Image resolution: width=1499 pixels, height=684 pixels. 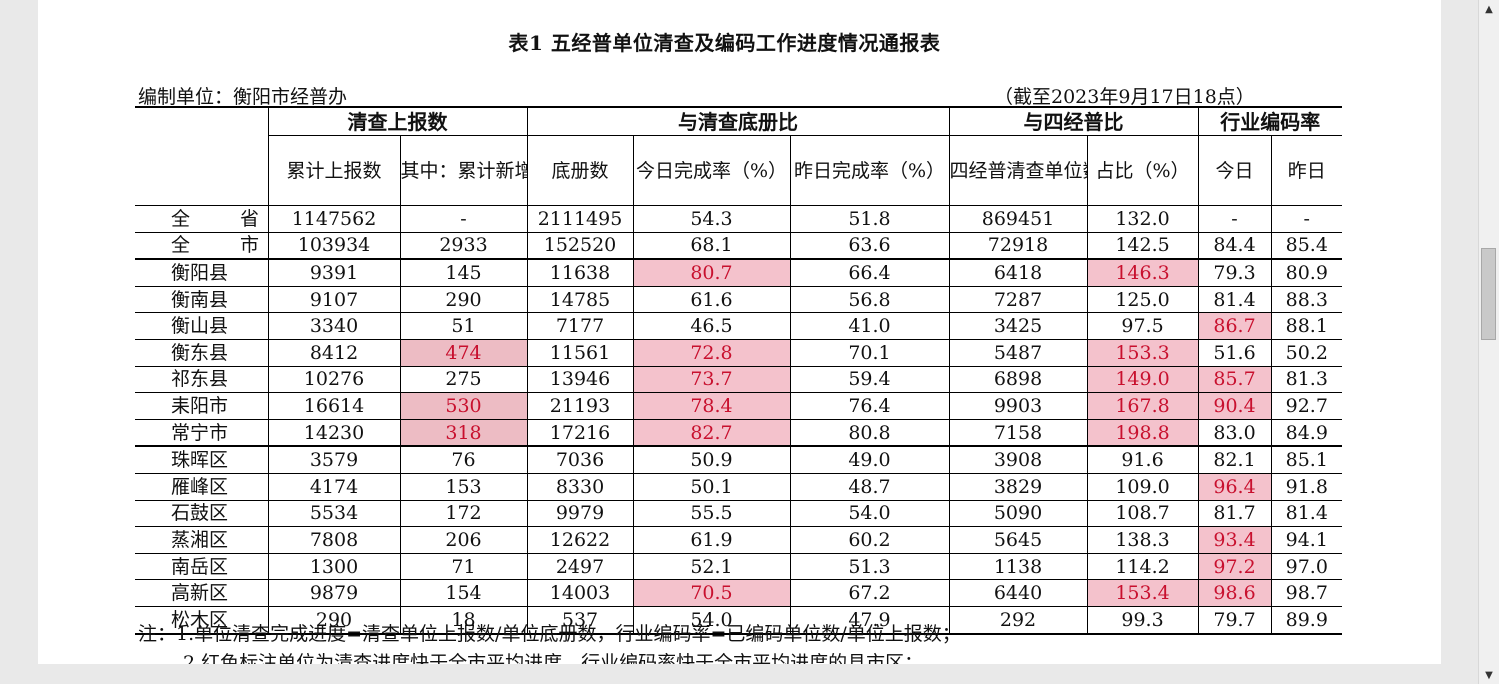 What do you see at coordinates (1488, 342) in the screenshot?
I see `vertical-scrollbar: ▲ ▼` at bounding box center [1488, 342].